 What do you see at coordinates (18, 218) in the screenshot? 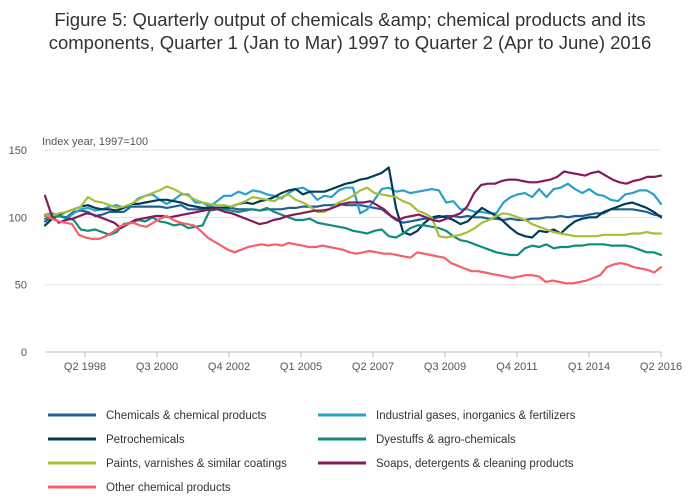
I see `y-tick-label: 100` at bounding box center [18, 218].